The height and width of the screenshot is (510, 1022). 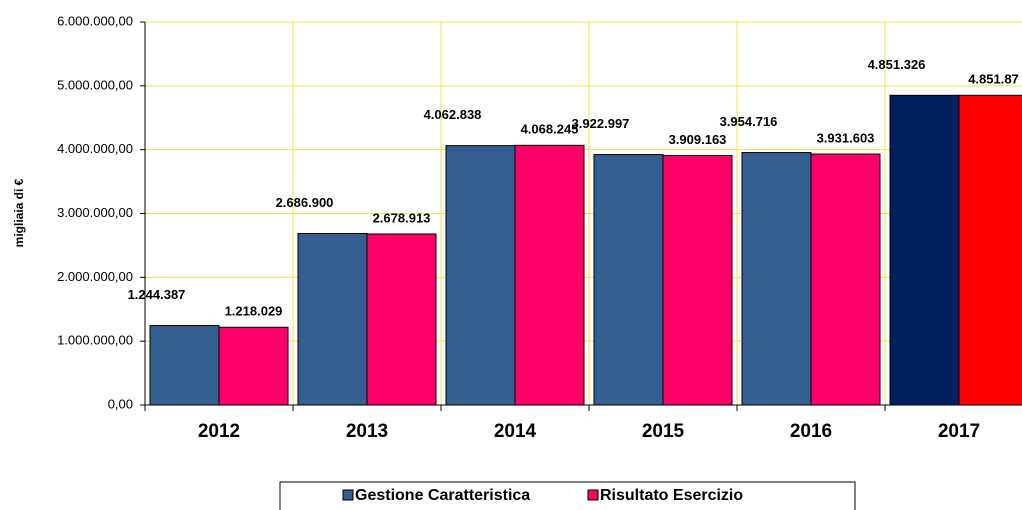 I want to click on value-label: 3.909.163, so click(x=698, y=139).